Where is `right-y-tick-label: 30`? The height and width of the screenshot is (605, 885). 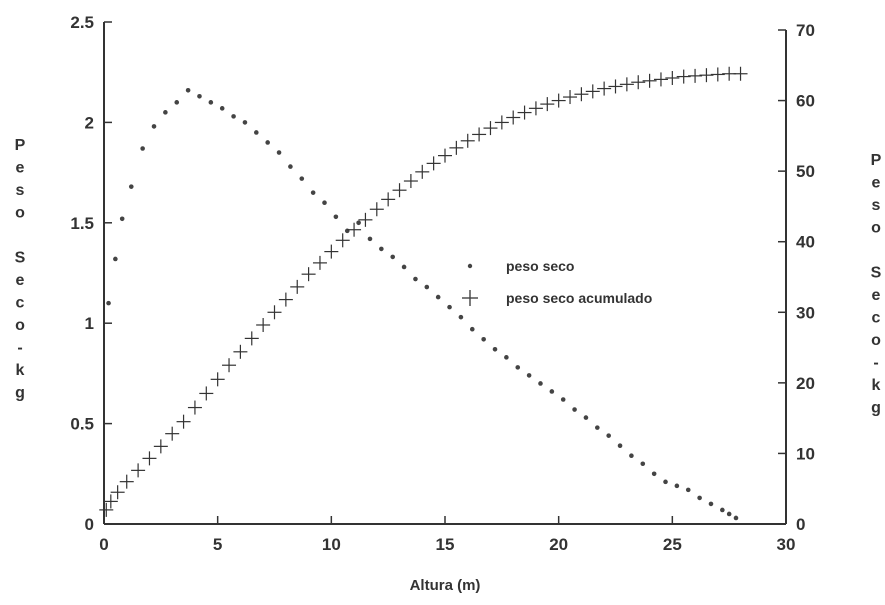
right-y-tick-label: 30 is located at coordinates (805, 312).